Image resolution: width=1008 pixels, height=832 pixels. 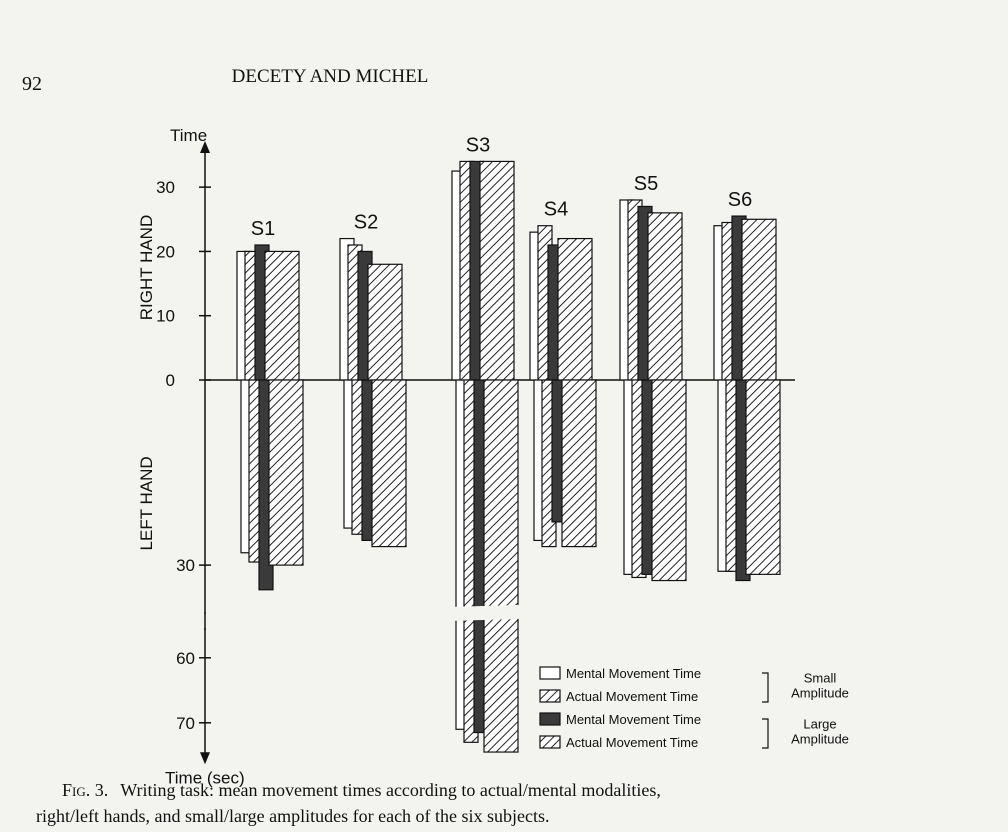 I want to click on legend-group-label: Large Amplitude, so click(x=820, y=732).